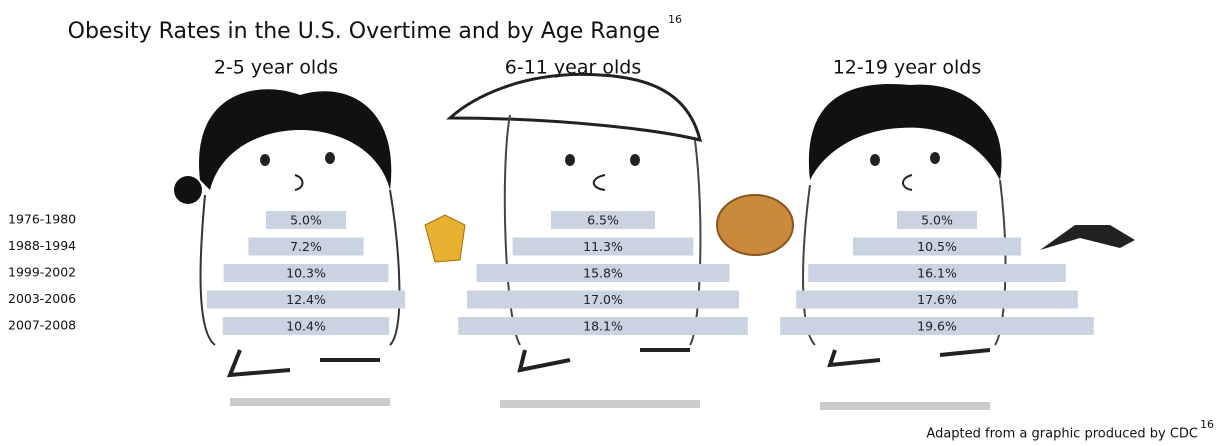 The height and width of the screenshot is (446, 1221). Describe the element at coordinates (42, 272) in the screenshot. I see `row-label: 1999-2002` at that location.